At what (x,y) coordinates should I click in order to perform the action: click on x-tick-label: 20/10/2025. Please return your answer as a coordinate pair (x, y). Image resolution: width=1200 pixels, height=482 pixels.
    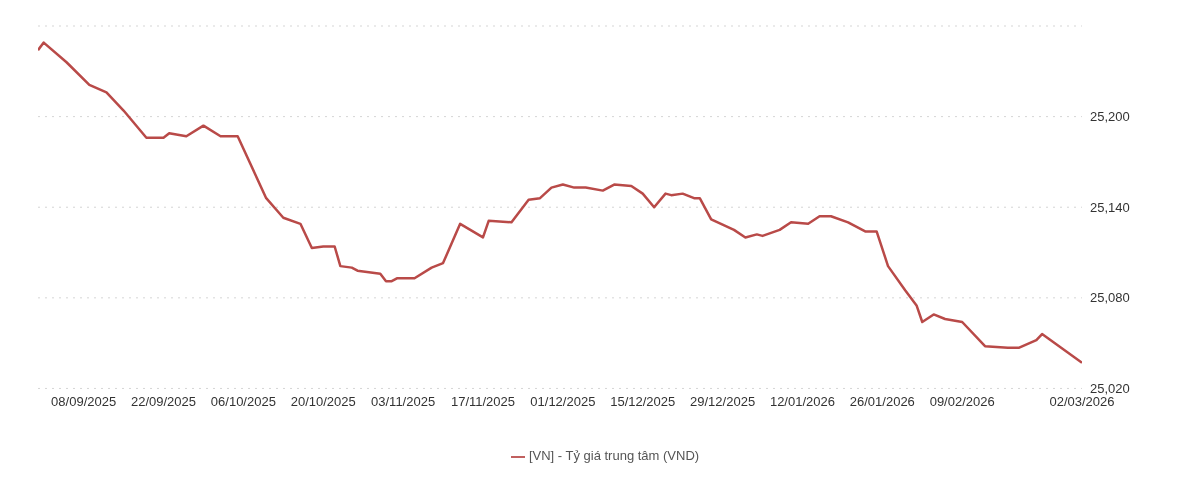
    Looking at the image, I should click on (323, 401).